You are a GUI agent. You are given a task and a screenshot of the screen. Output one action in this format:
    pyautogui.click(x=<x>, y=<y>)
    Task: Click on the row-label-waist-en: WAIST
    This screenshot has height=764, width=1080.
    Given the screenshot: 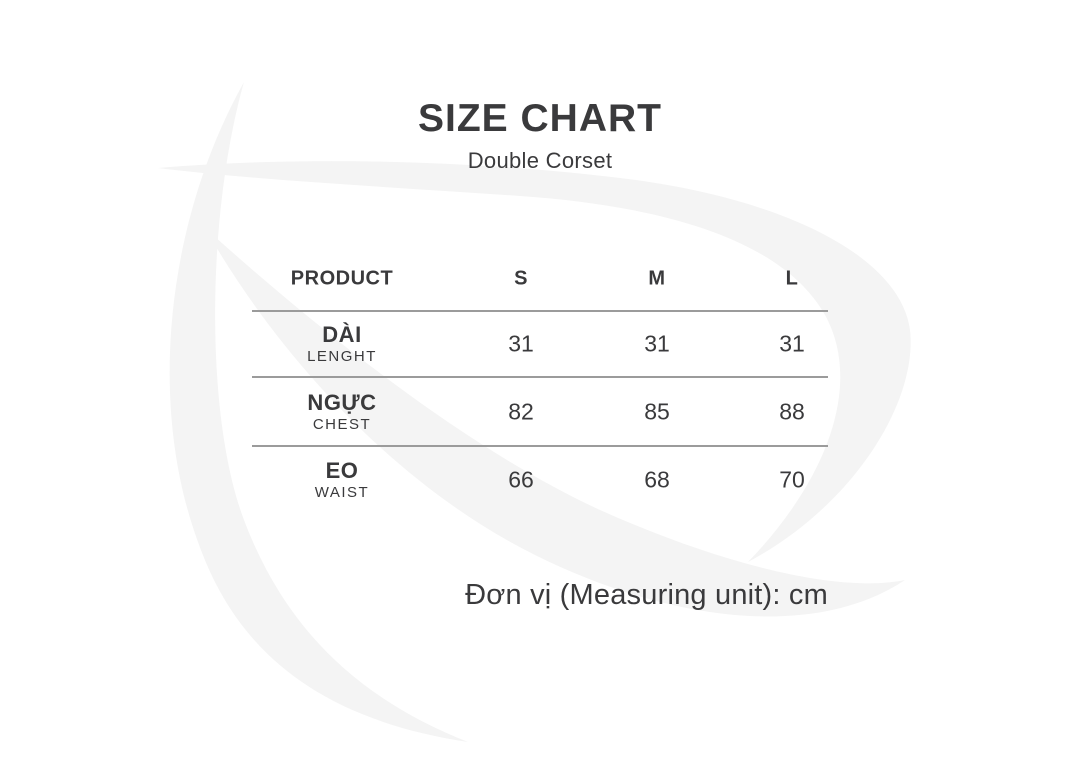 What is the action you would take?
    pyautogui.click(x=342, y=492)
    